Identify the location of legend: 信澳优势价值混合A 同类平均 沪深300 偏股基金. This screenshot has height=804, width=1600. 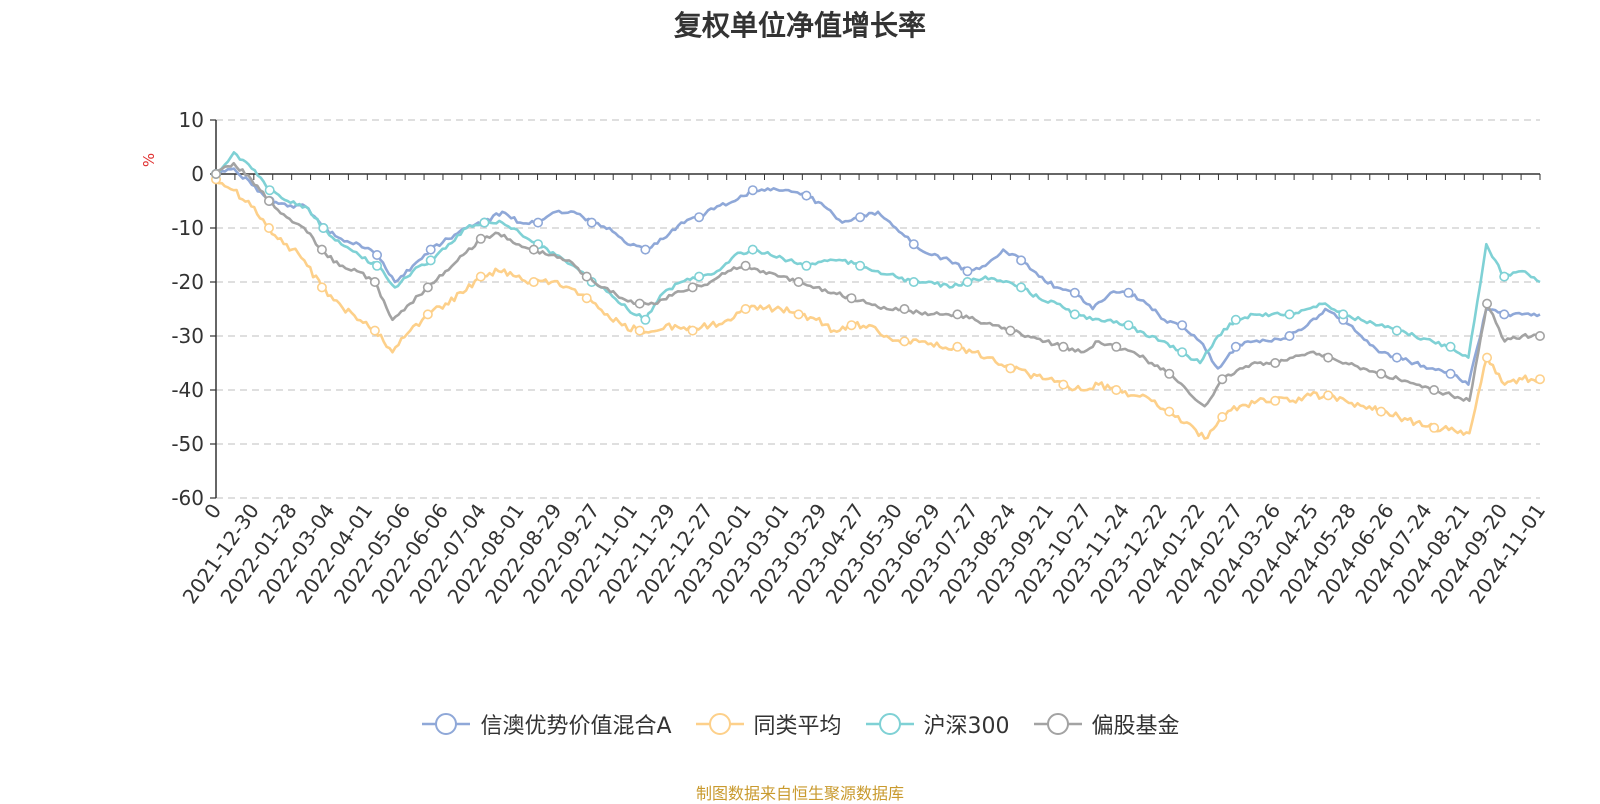
(800, 724).